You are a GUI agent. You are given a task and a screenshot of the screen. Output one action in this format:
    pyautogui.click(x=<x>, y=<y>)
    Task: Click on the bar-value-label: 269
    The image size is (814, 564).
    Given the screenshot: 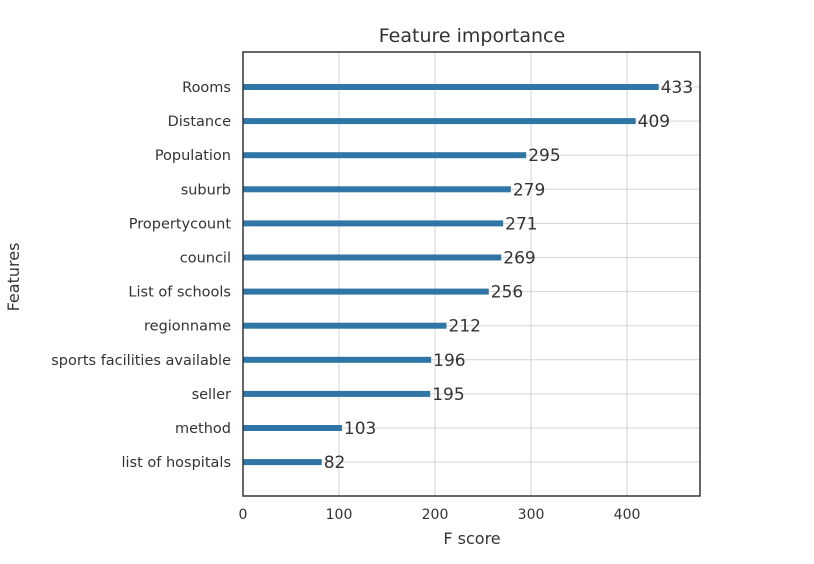 What is the action you would take?
    pyautogui.click(x=519, y=259)
    